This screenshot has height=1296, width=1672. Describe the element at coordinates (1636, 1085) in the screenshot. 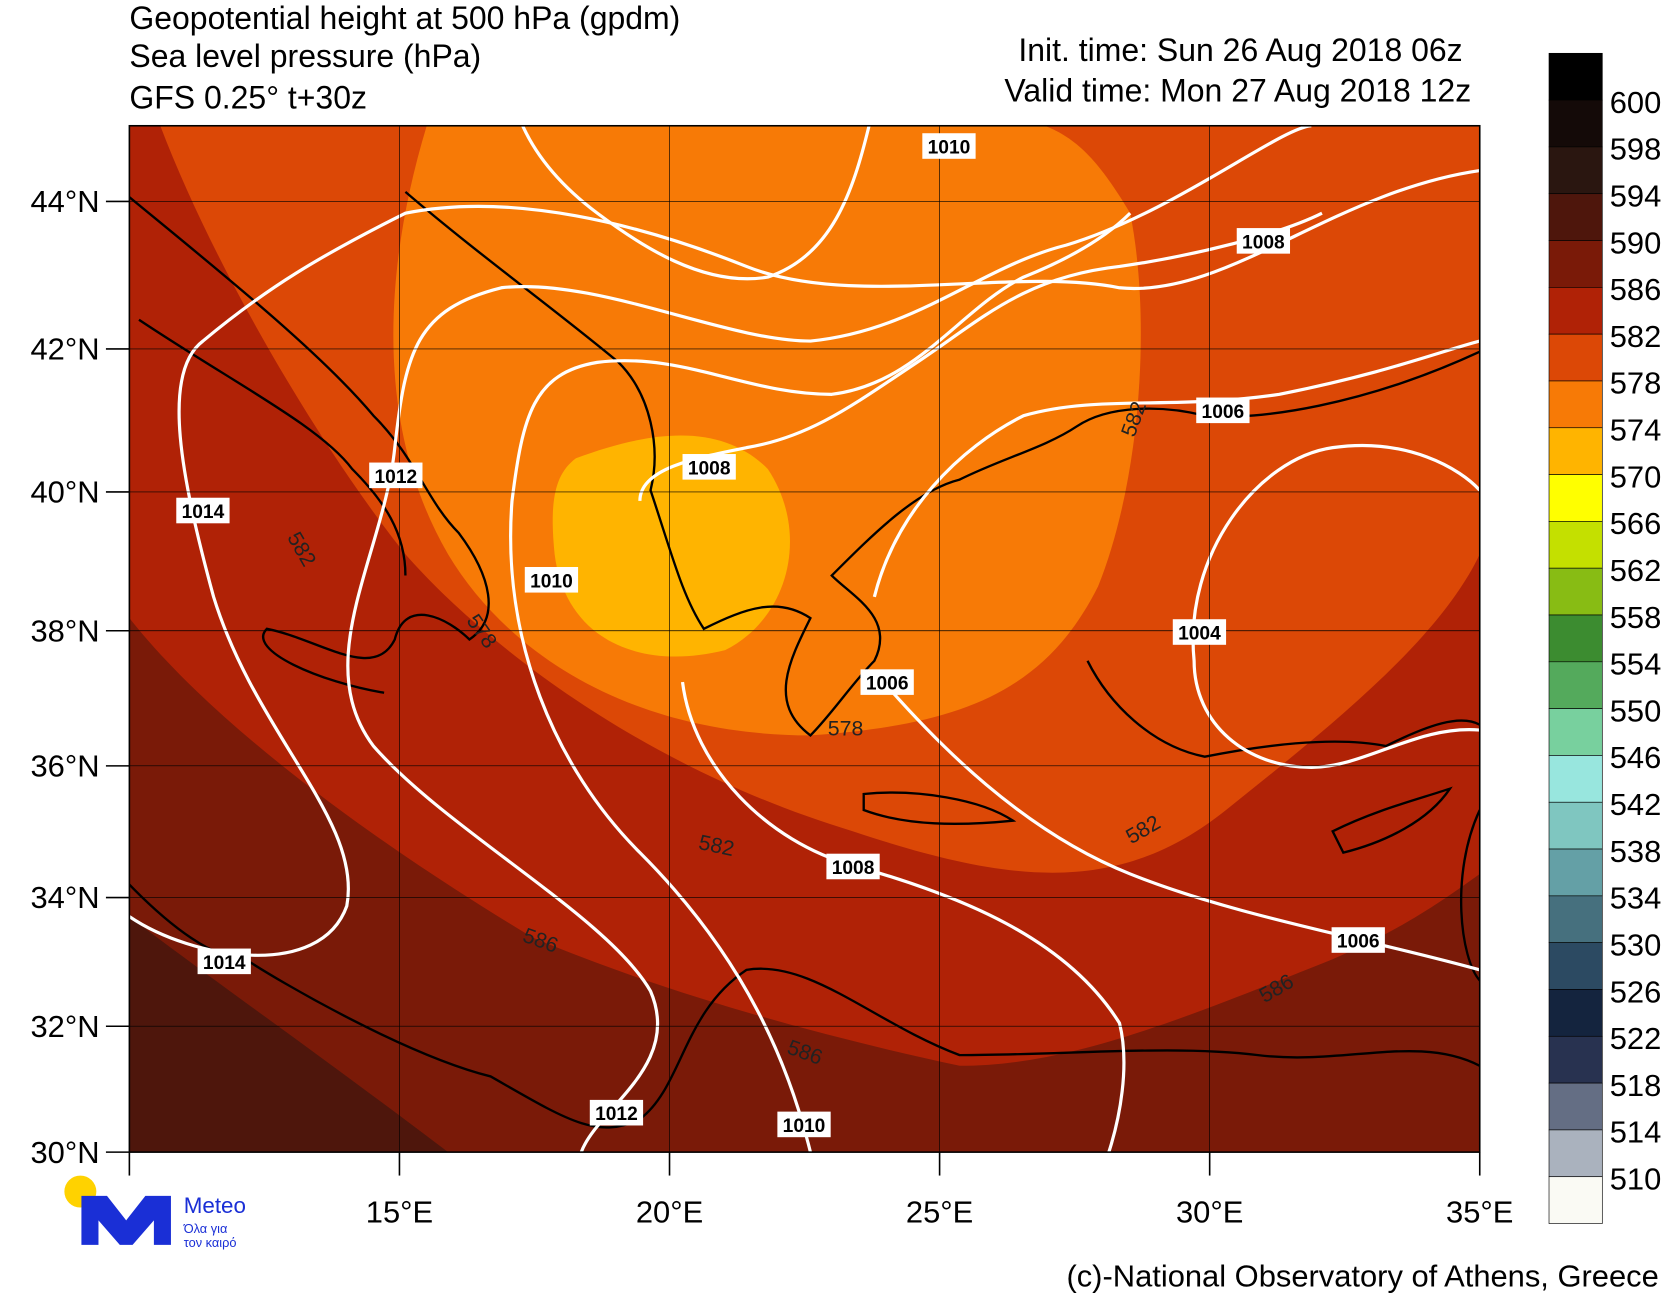

I see `colorbar-label: 518` at that location.